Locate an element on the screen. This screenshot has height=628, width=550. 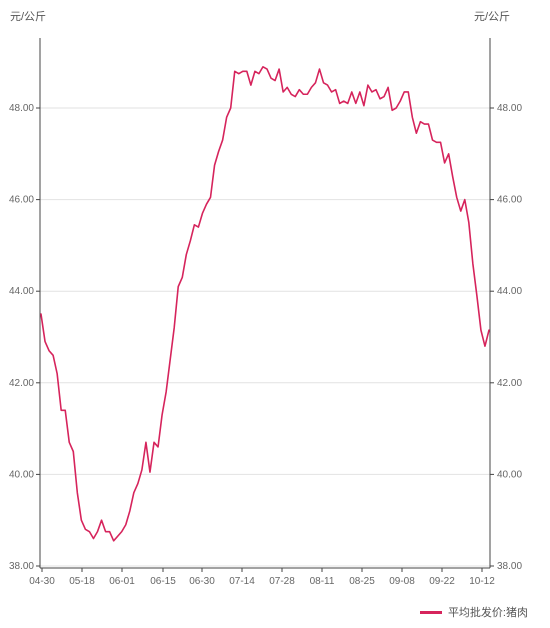
x-tick-label: 07-28 is located at coordinates (282, 581).